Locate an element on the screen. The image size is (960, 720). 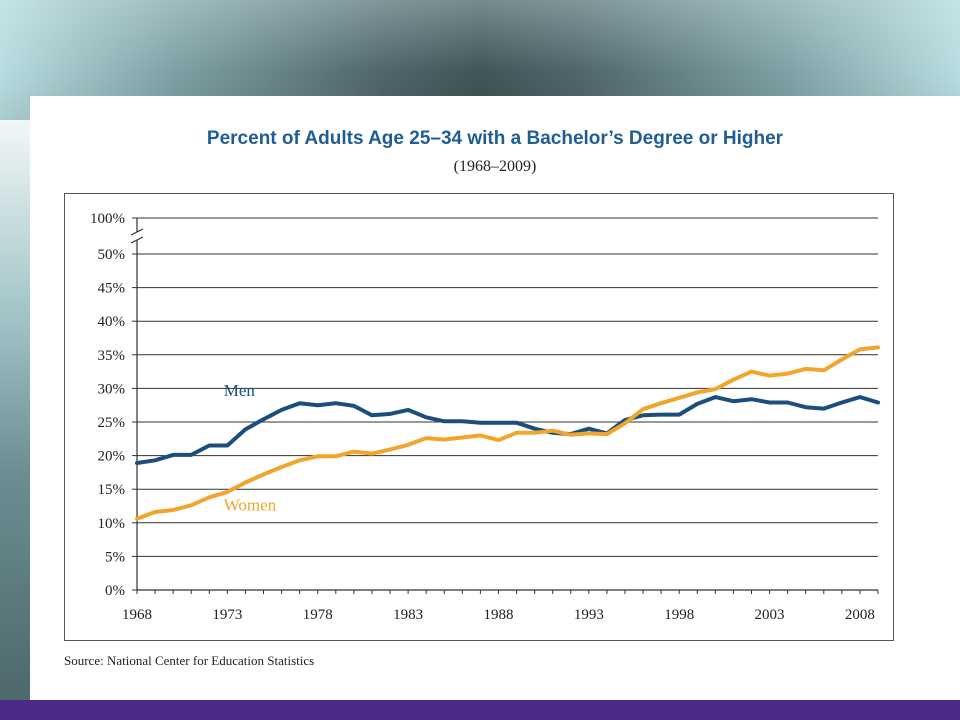
footer-bar is located at coordinates (480, 710).